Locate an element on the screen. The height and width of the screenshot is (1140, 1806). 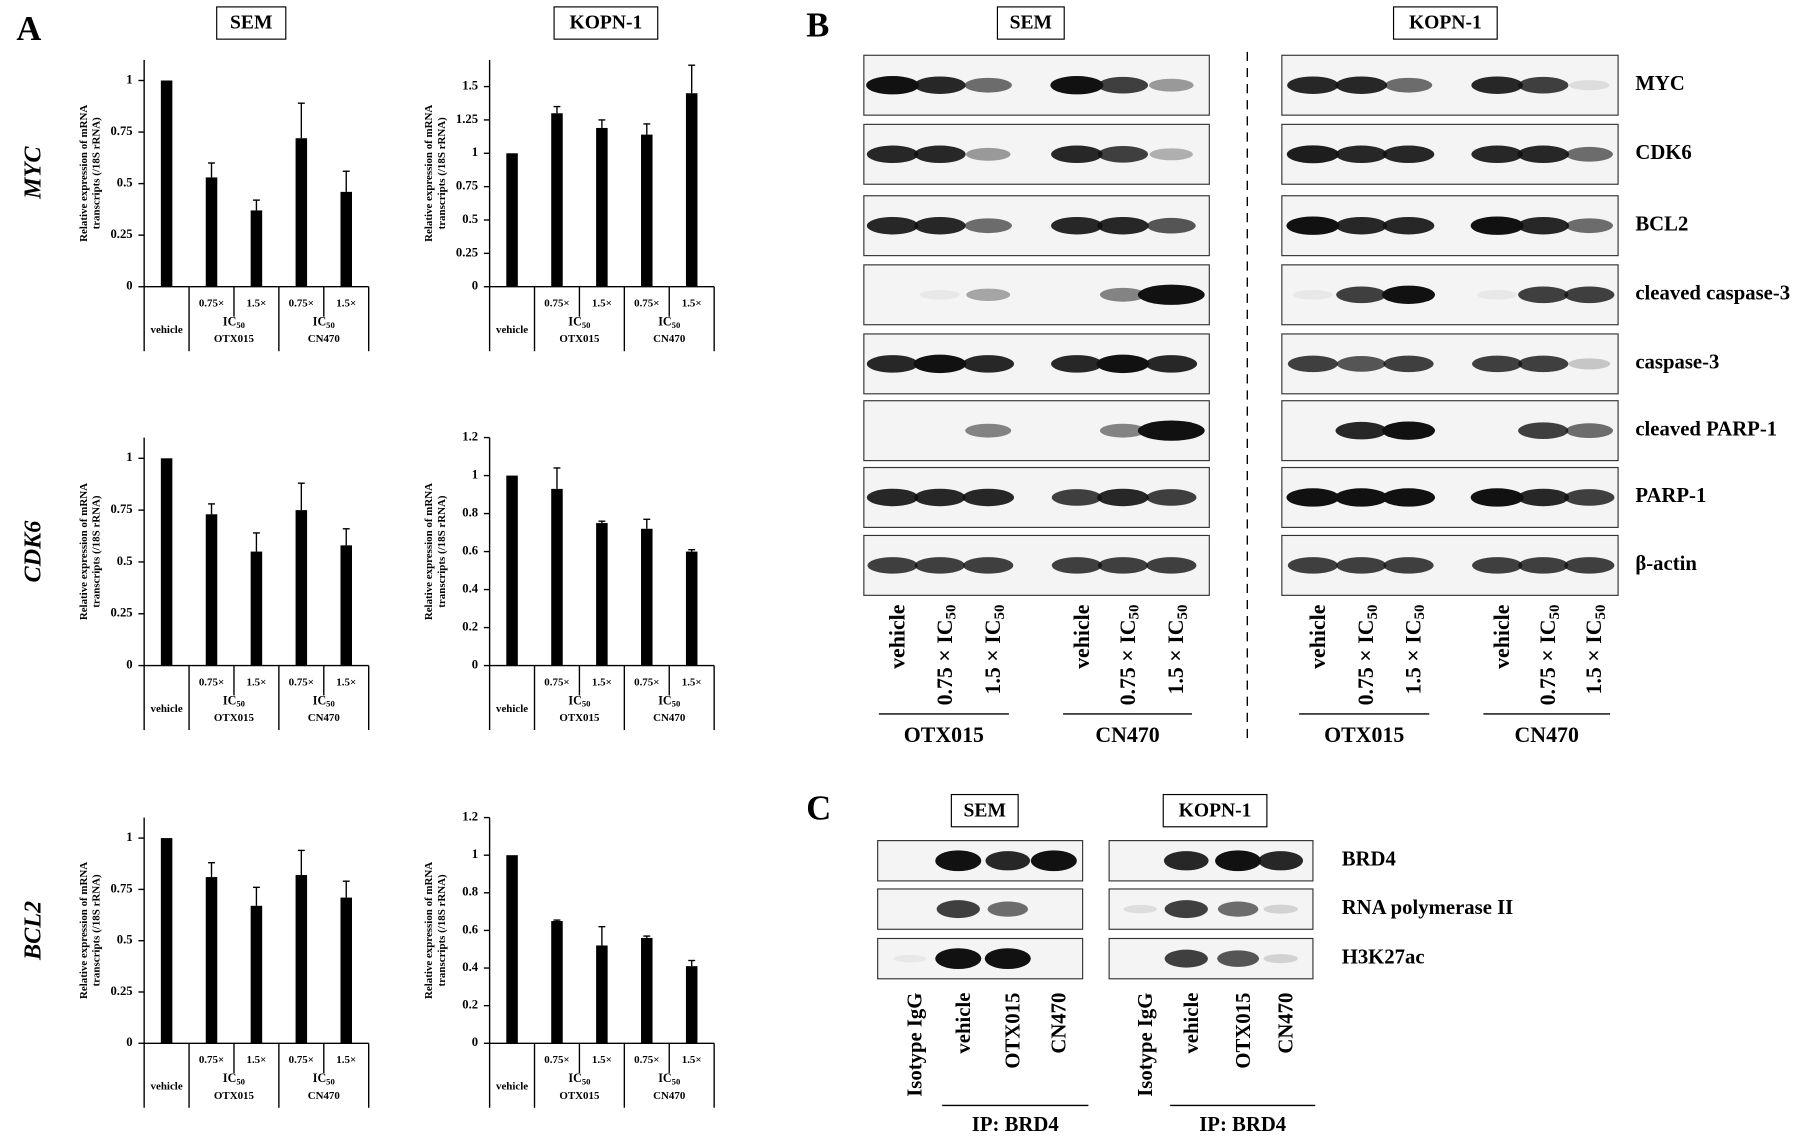
lane-label: Isotype IgG is located at coordinates (1146, 1045).